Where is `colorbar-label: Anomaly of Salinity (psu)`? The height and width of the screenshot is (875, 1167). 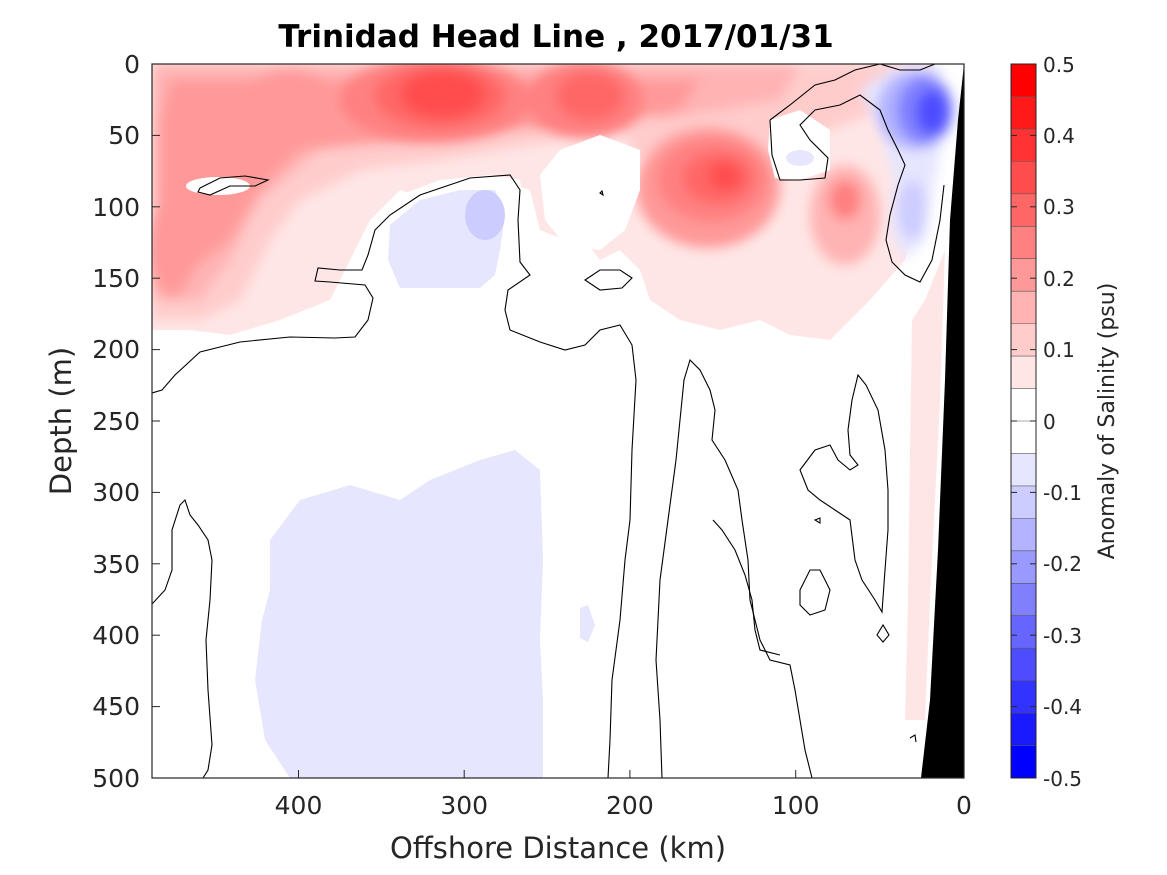 colorbar-label: Anomaly of Salinity (psu) is located at coordinates (1107, 421).